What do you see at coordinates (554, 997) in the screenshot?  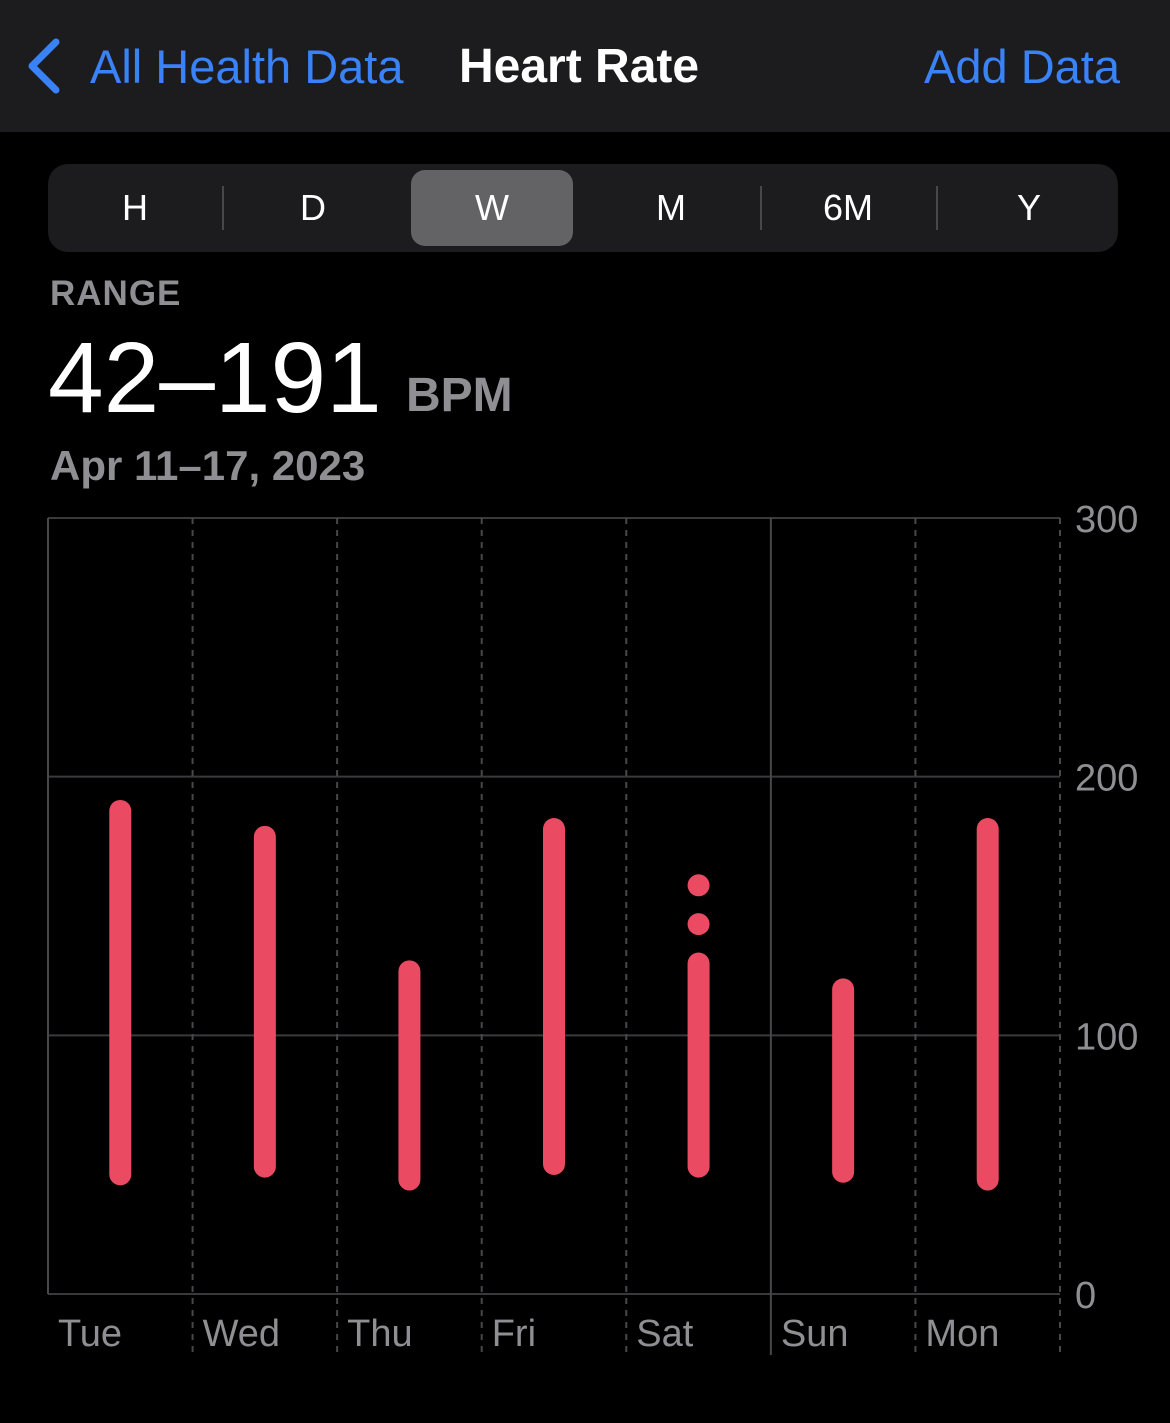 I see `range-bar-fri` at bounding box center [554, 997].